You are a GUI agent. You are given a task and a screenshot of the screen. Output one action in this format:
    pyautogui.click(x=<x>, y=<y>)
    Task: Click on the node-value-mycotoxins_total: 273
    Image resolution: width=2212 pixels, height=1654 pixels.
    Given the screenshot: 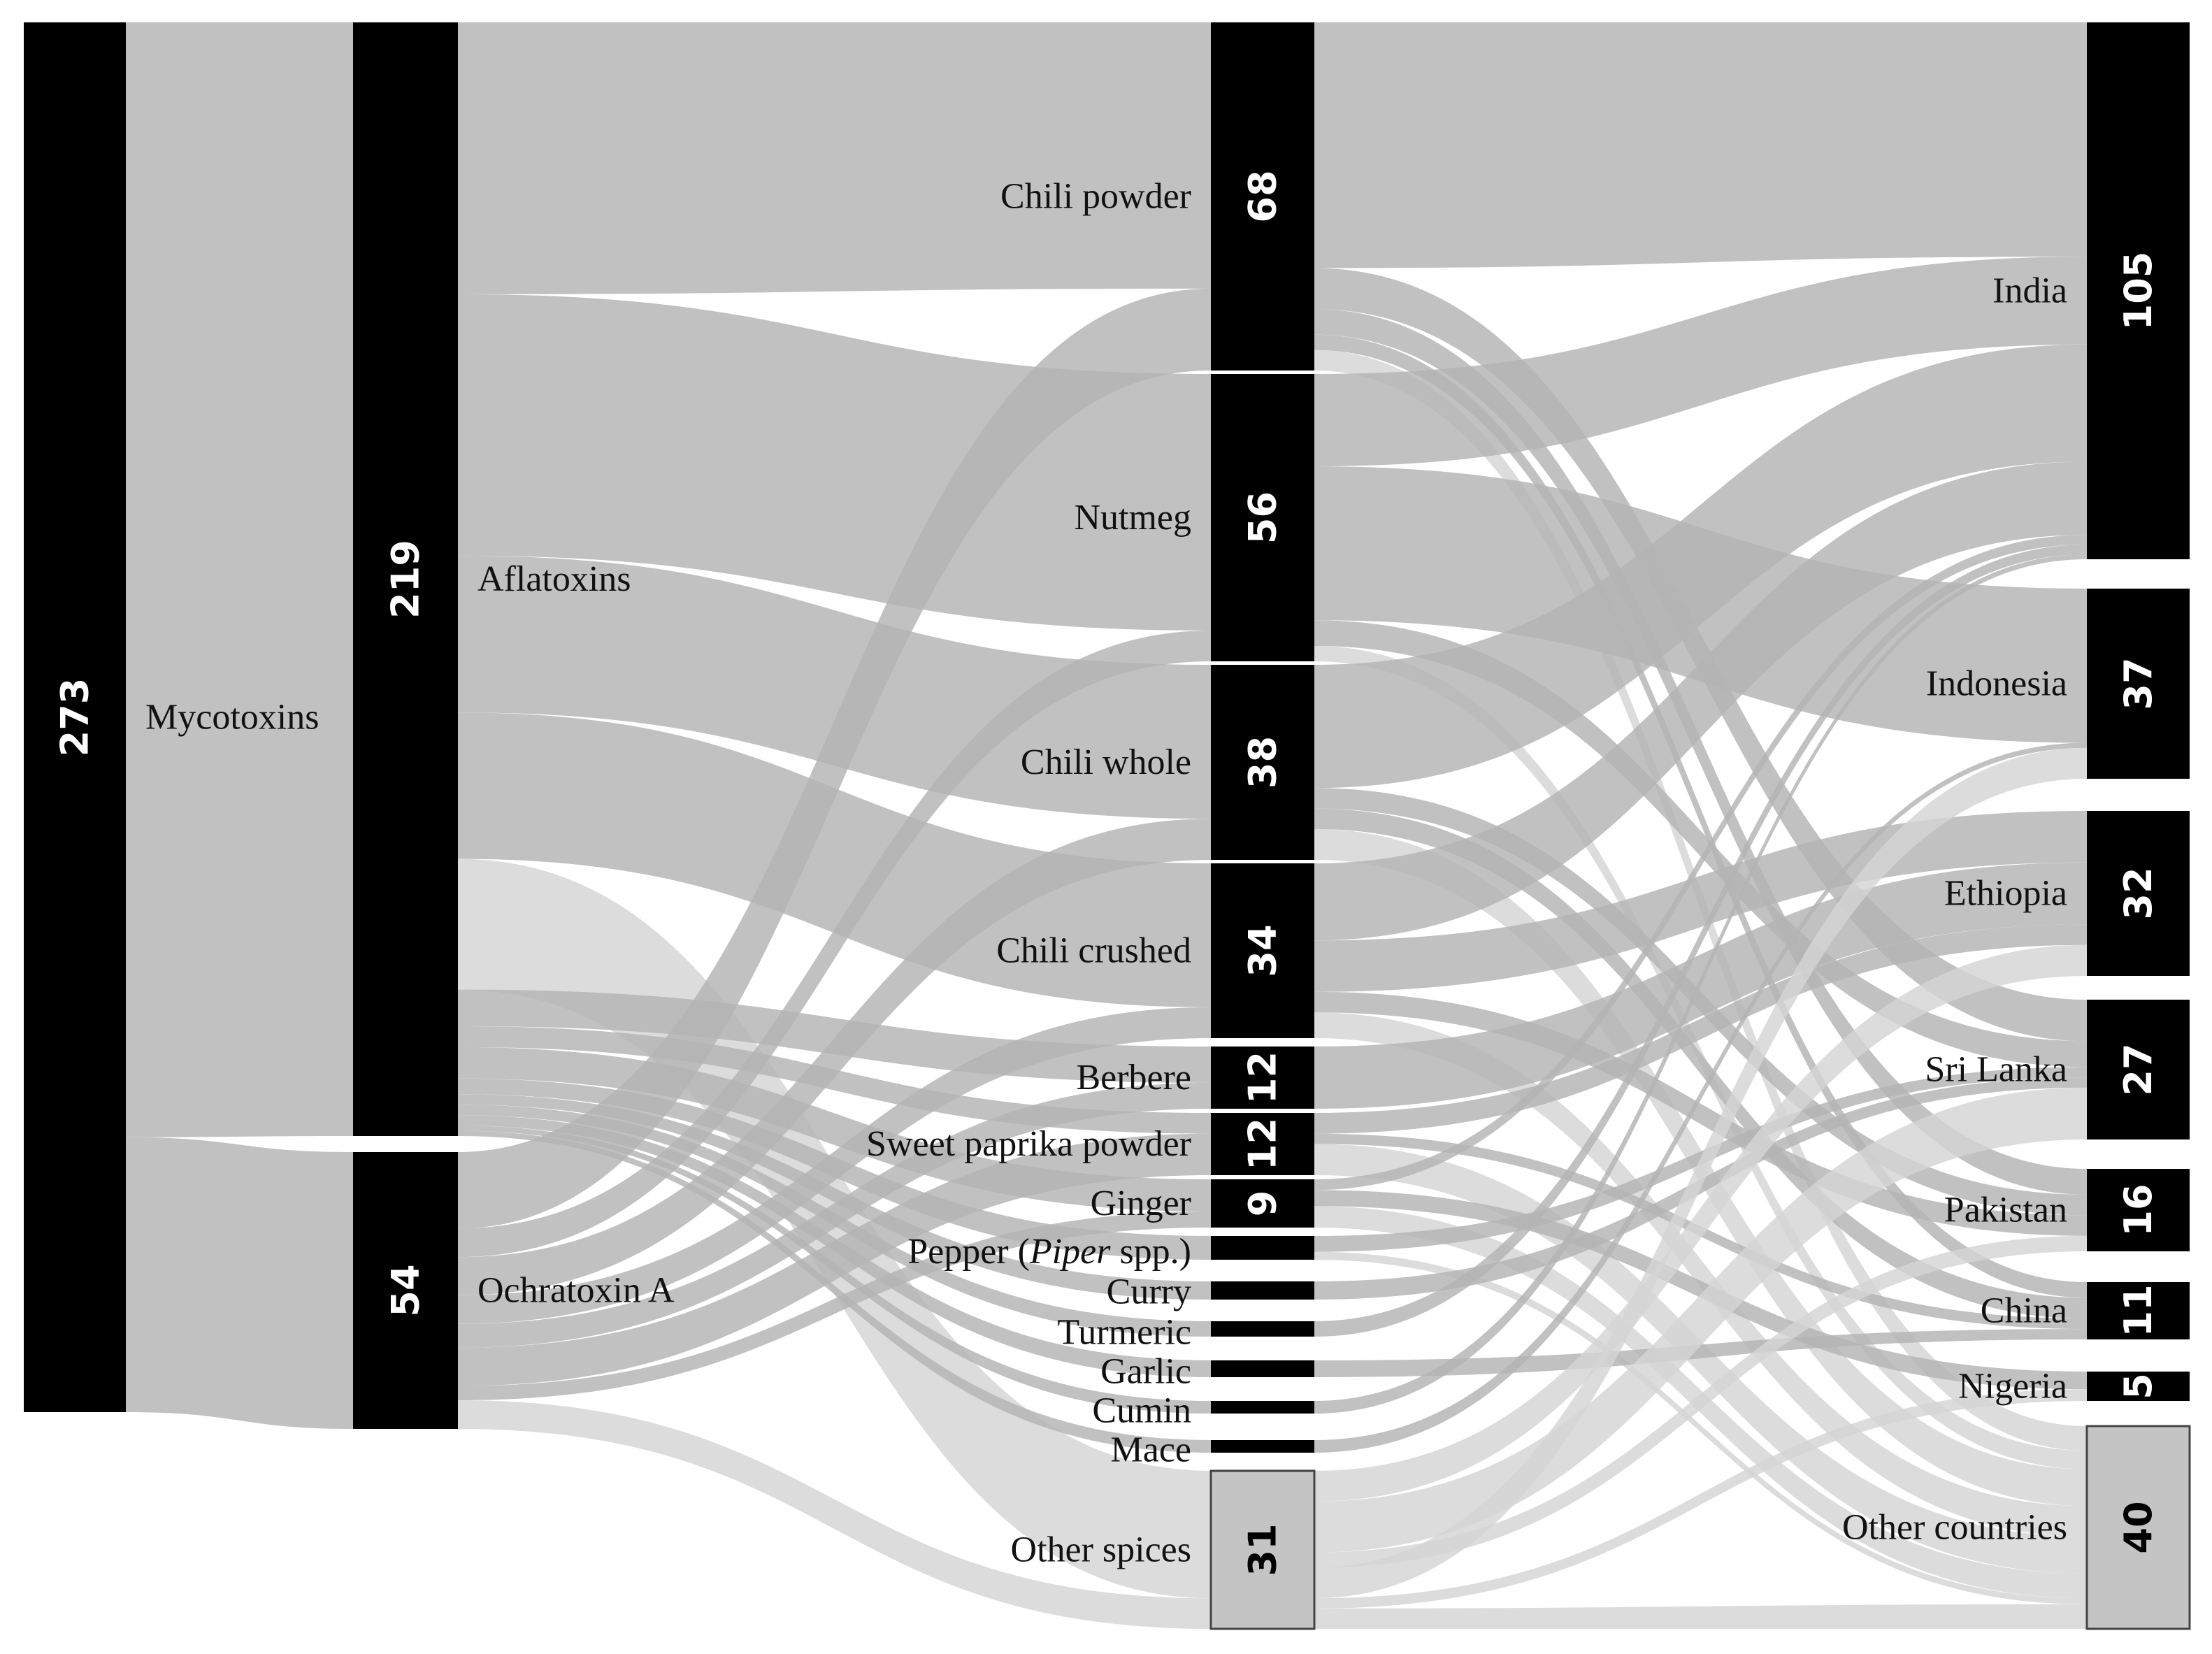 What is the action you would take?
    pyautogui.click(x=75, y=718)
    